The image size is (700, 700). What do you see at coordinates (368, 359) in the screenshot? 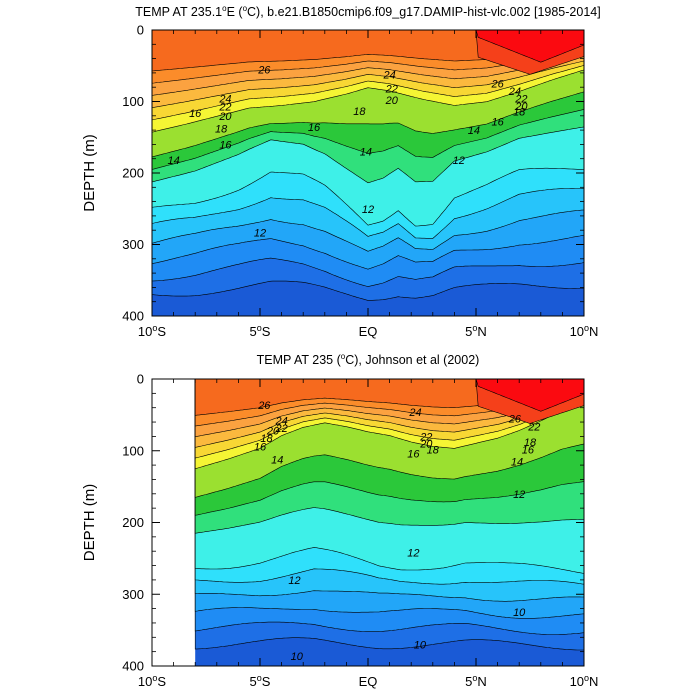
I see `panel-title: TEMP AT 235 (oC), Johnson et al (2002)` at bounding box center [368, 359].